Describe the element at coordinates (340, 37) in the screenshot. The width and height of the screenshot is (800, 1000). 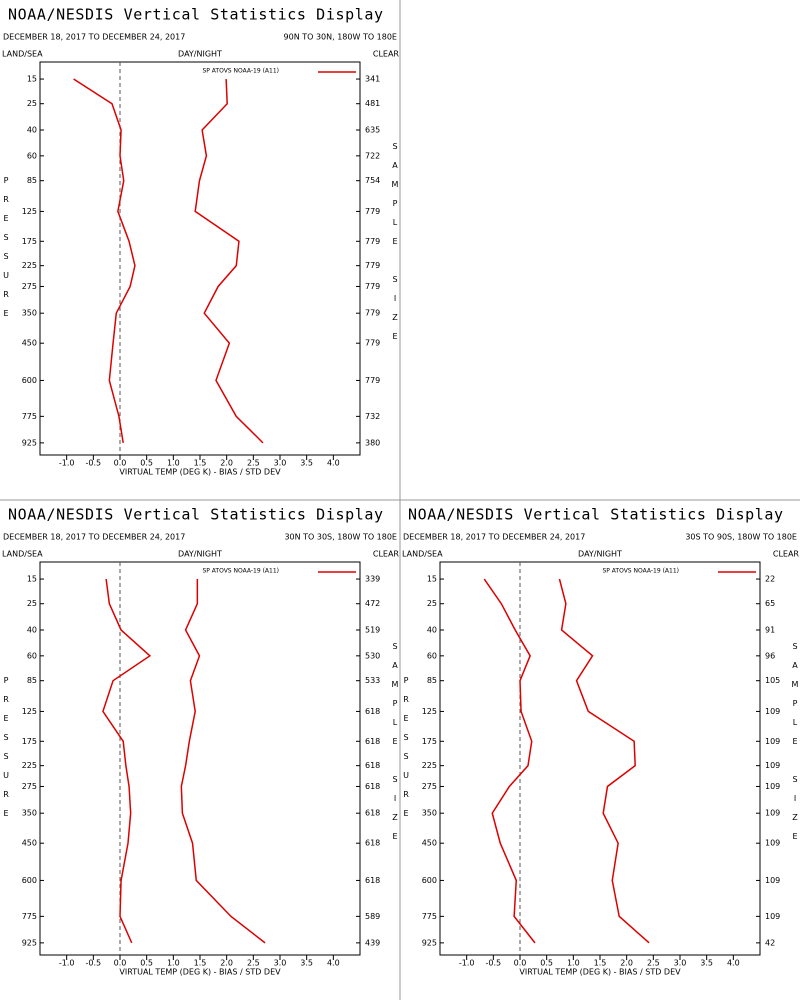
I see `region: 90N TO 30N, 180W TO 180E` at that location.